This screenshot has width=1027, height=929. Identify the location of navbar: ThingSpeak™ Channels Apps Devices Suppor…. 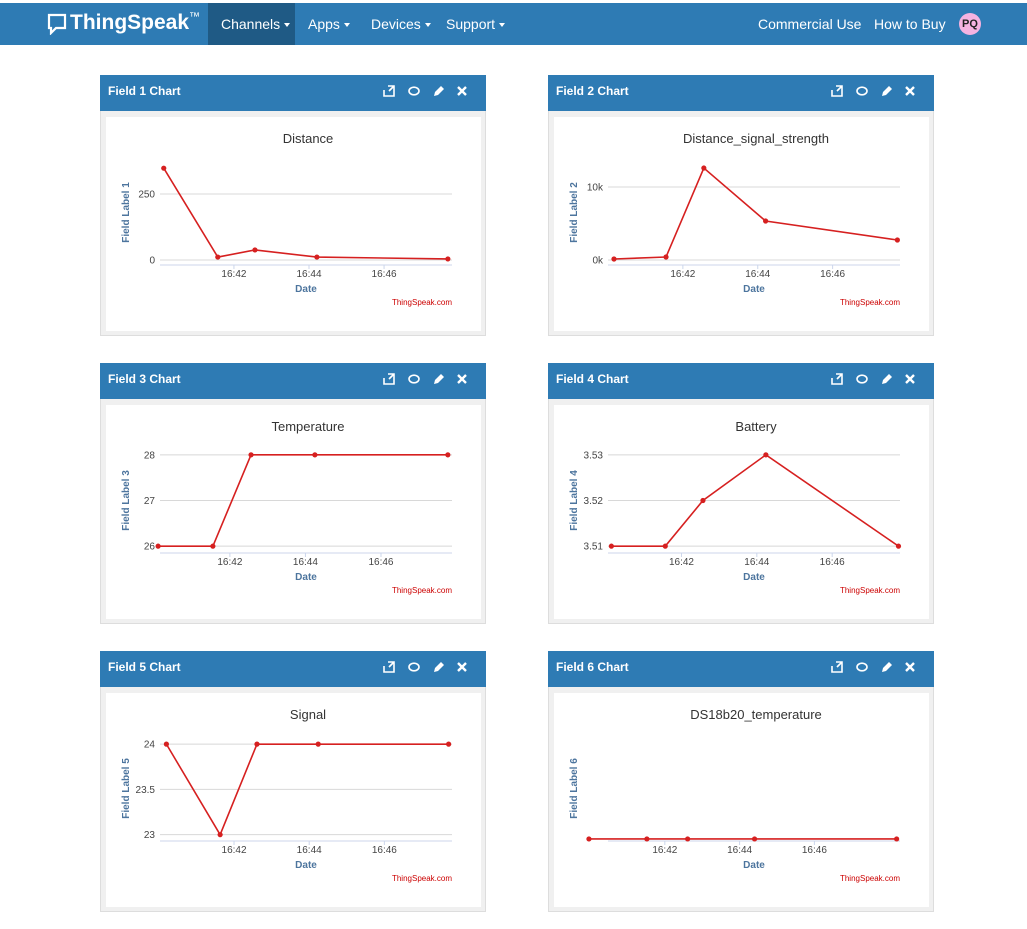
(513, 24).